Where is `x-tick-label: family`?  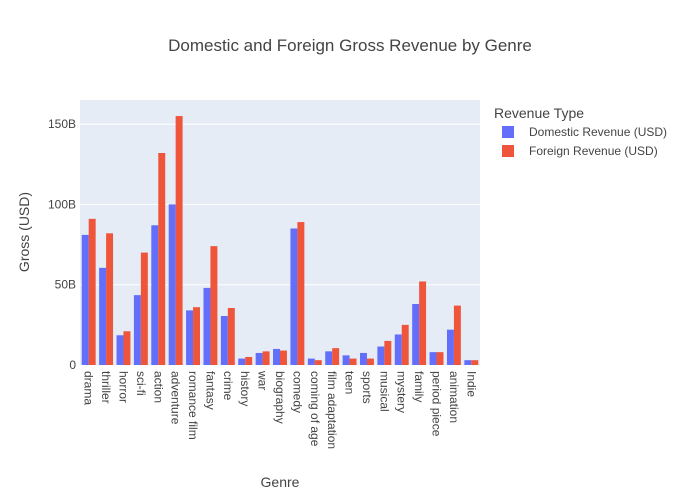
x-tick-label: family is located at coordinates (419, 386).